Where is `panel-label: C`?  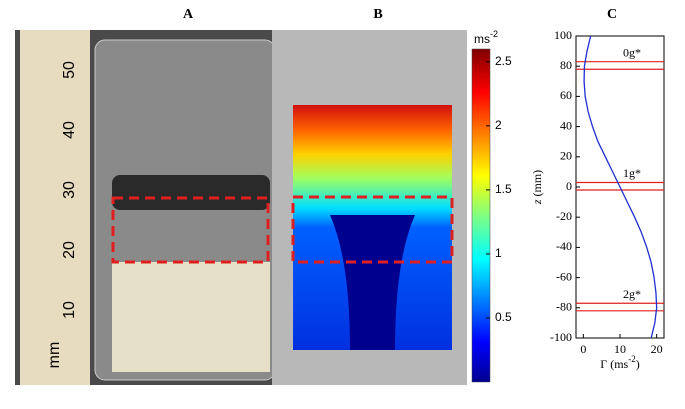 panel-label: C is located at coordinates (612, 14).